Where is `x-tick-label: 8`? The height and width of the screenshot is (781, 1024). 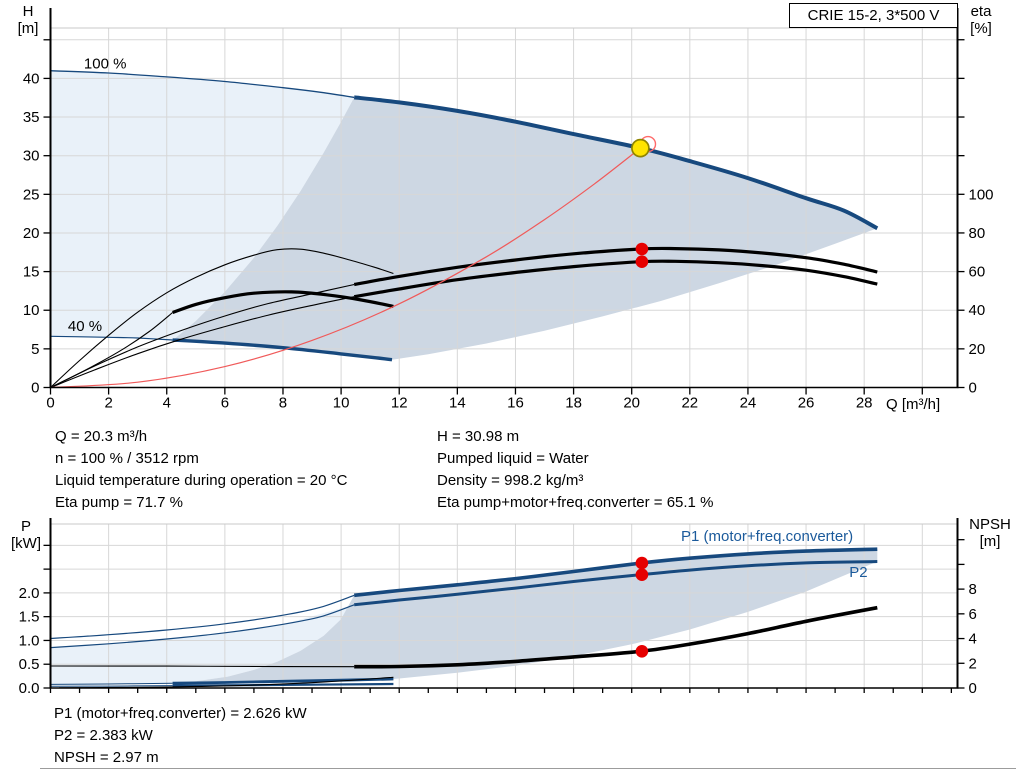
x-tick-label: 8 is located at coordinates (283, 403).